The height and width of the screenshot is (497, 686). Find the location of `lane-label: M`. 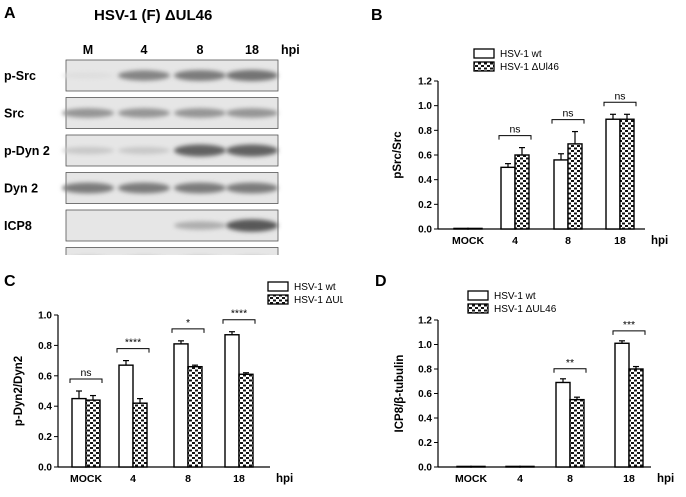

lane-label: M is located at coordinates (88, 50).